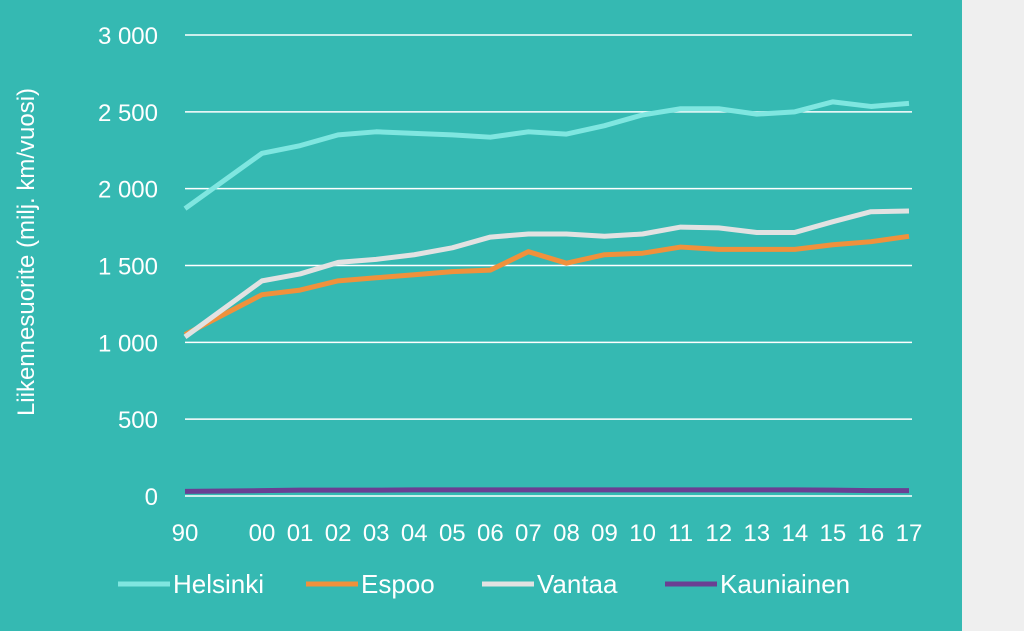  I want to click on x-tick-label: 17, so click(909, 533).